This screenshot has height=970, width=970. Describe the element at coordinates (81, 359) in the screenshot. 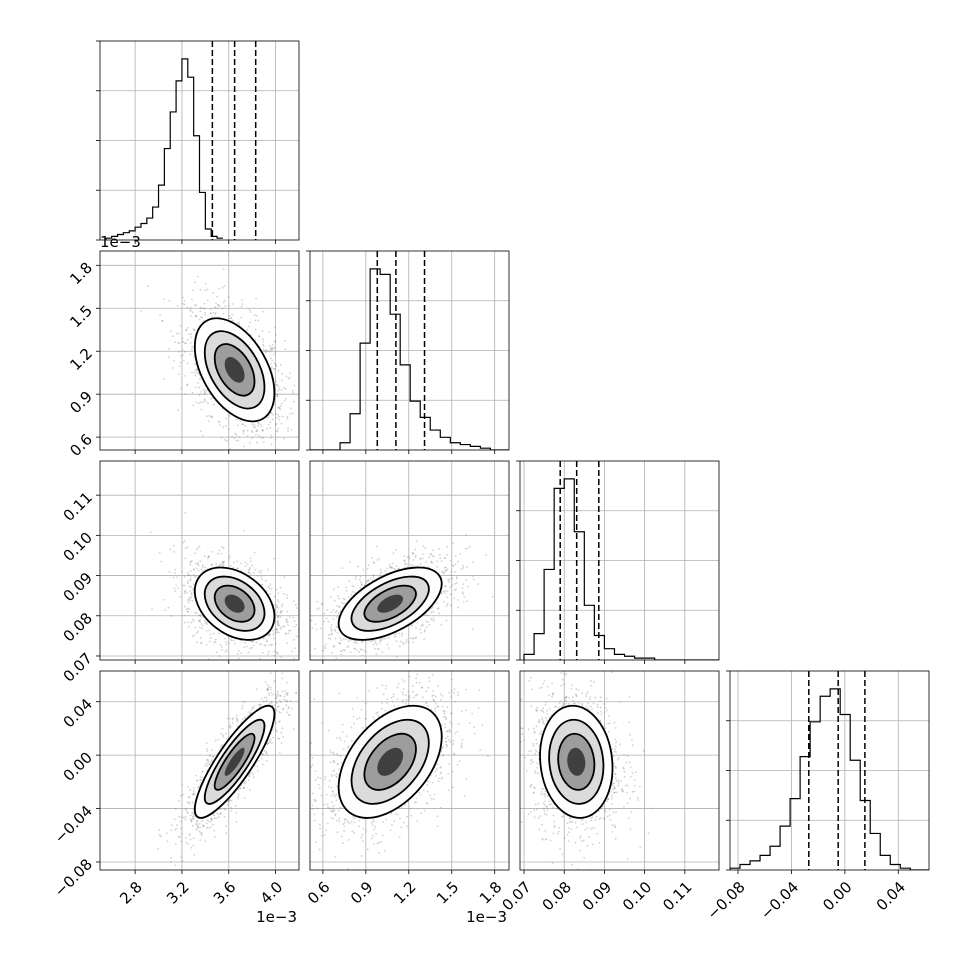

I see `y-tick-label: 1.2` at that location.